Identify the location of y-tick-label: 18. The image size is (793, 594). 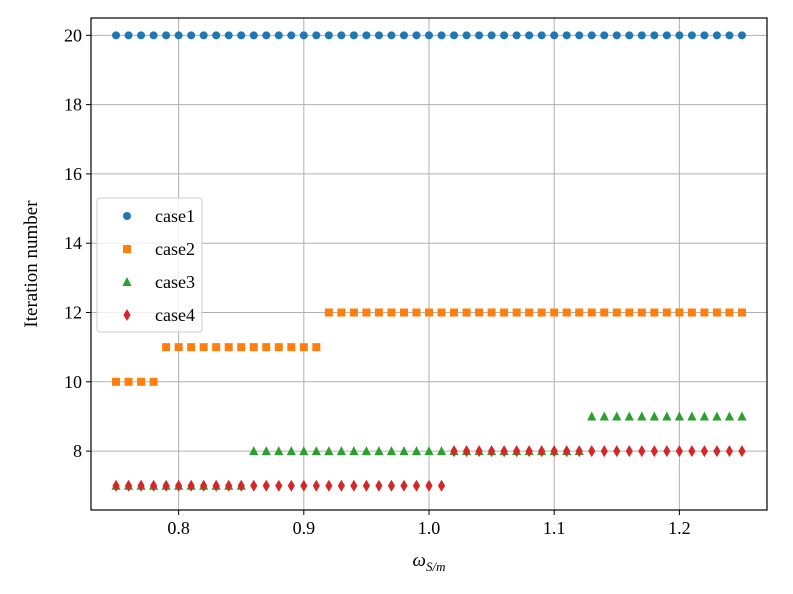
(73, 105).